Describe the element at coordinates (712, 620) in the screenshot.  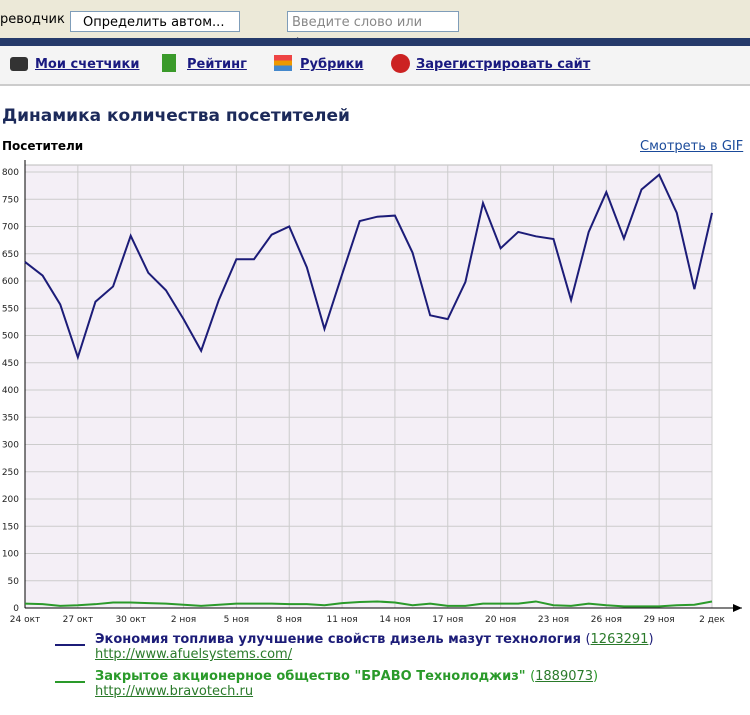
I see `x-tick-label: 2 дек` at that location.